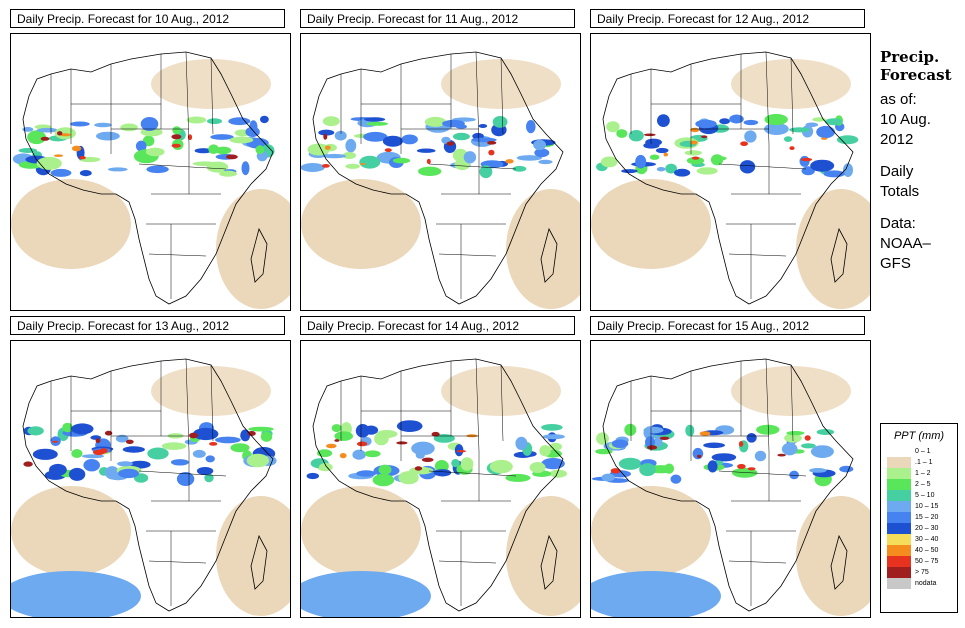 This screenshot has width=965, height=628. What do you see at coordinates (919, 561) in the screenshot?
I see `legend-item: 50 – 75` at bounding box center [919, 561].